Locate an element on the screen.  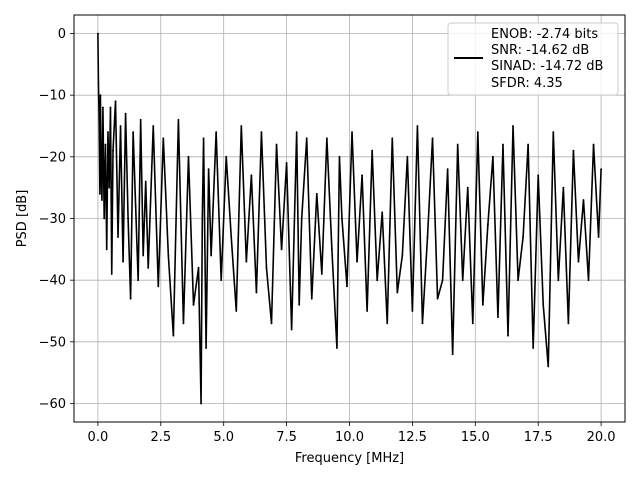
x-tick-label: 2.5 is located at coordinates (160, 437).